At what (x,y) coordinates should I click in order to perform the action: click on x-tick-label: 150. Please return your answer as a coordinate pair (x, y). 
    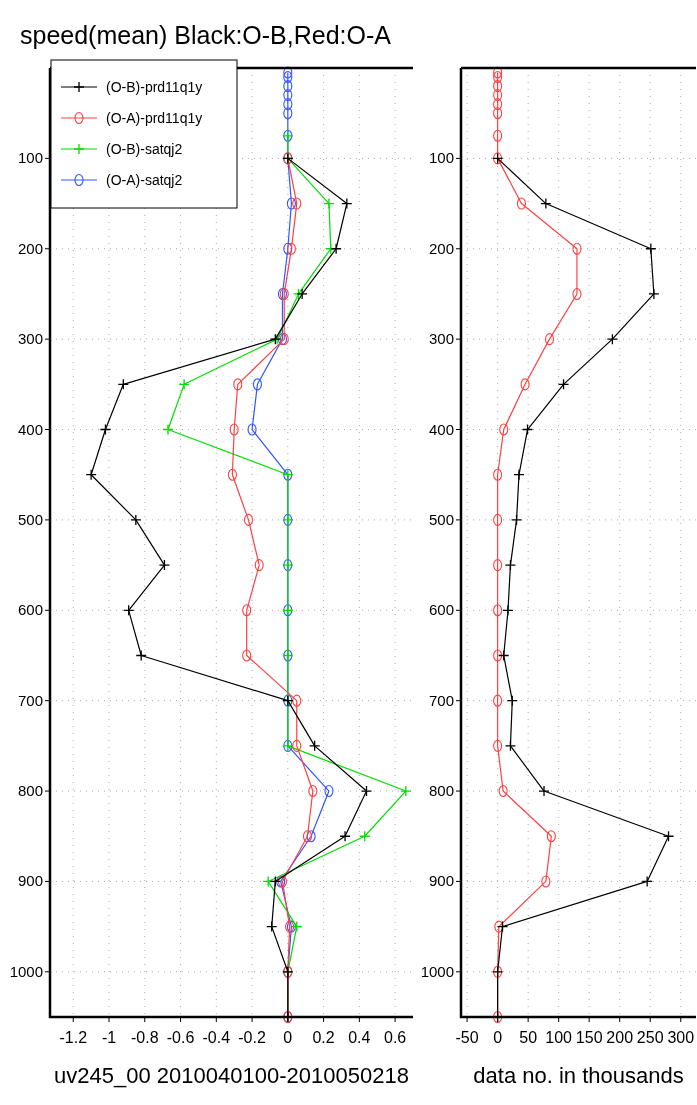
    Looking at the image, I should click on (589, 1037).